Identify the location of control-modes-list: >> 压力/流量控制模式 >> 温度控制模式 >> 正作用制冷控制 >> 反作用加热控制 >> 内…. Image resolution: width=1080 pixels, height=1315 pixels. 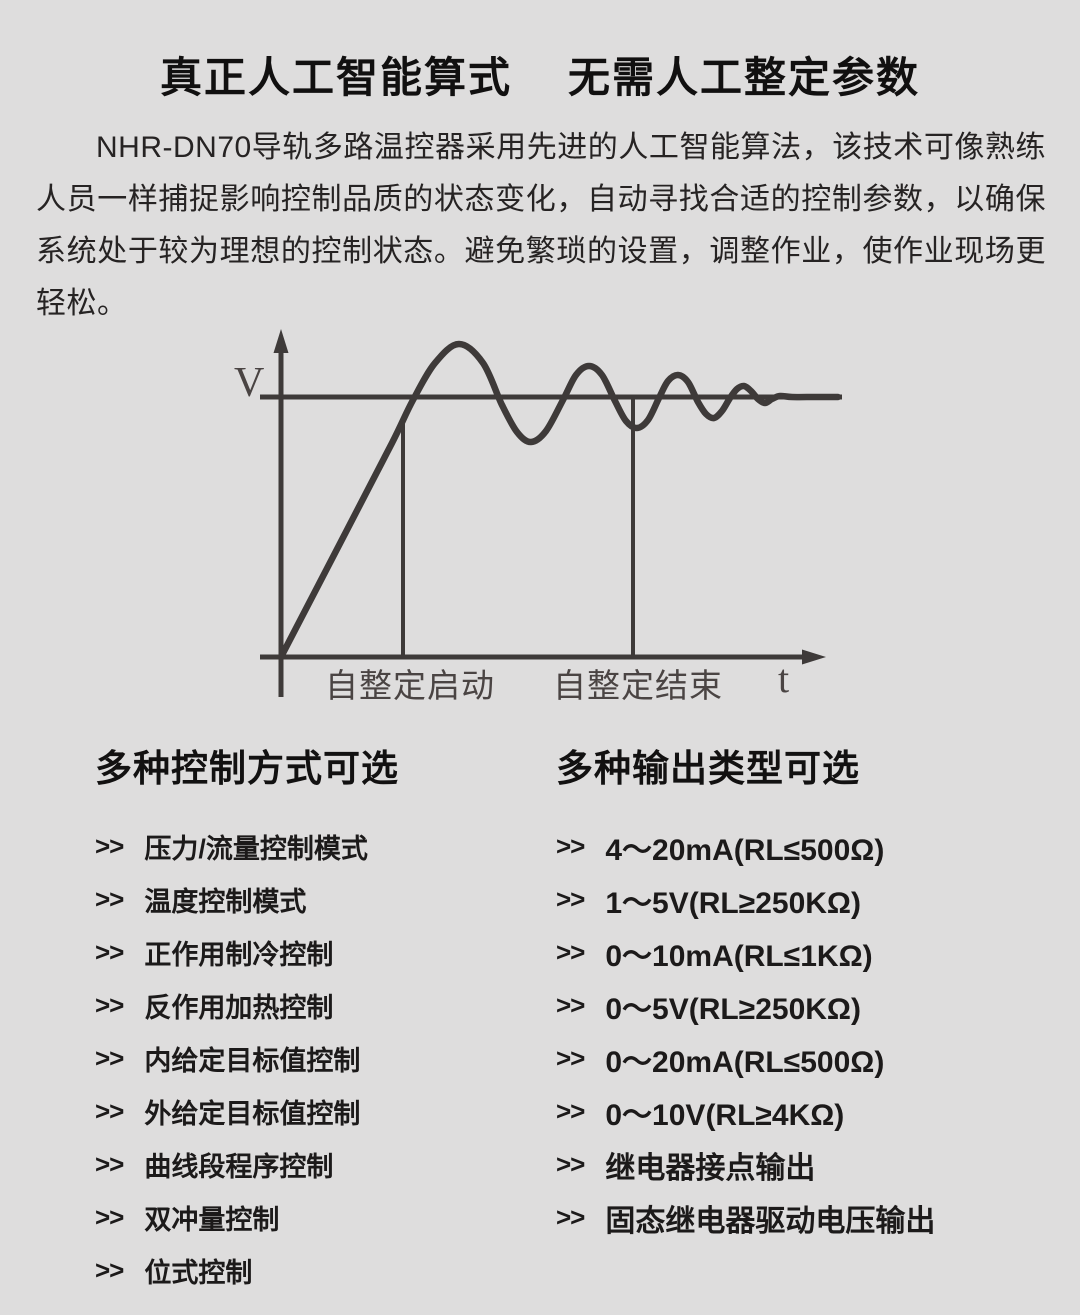
(315, 1058).